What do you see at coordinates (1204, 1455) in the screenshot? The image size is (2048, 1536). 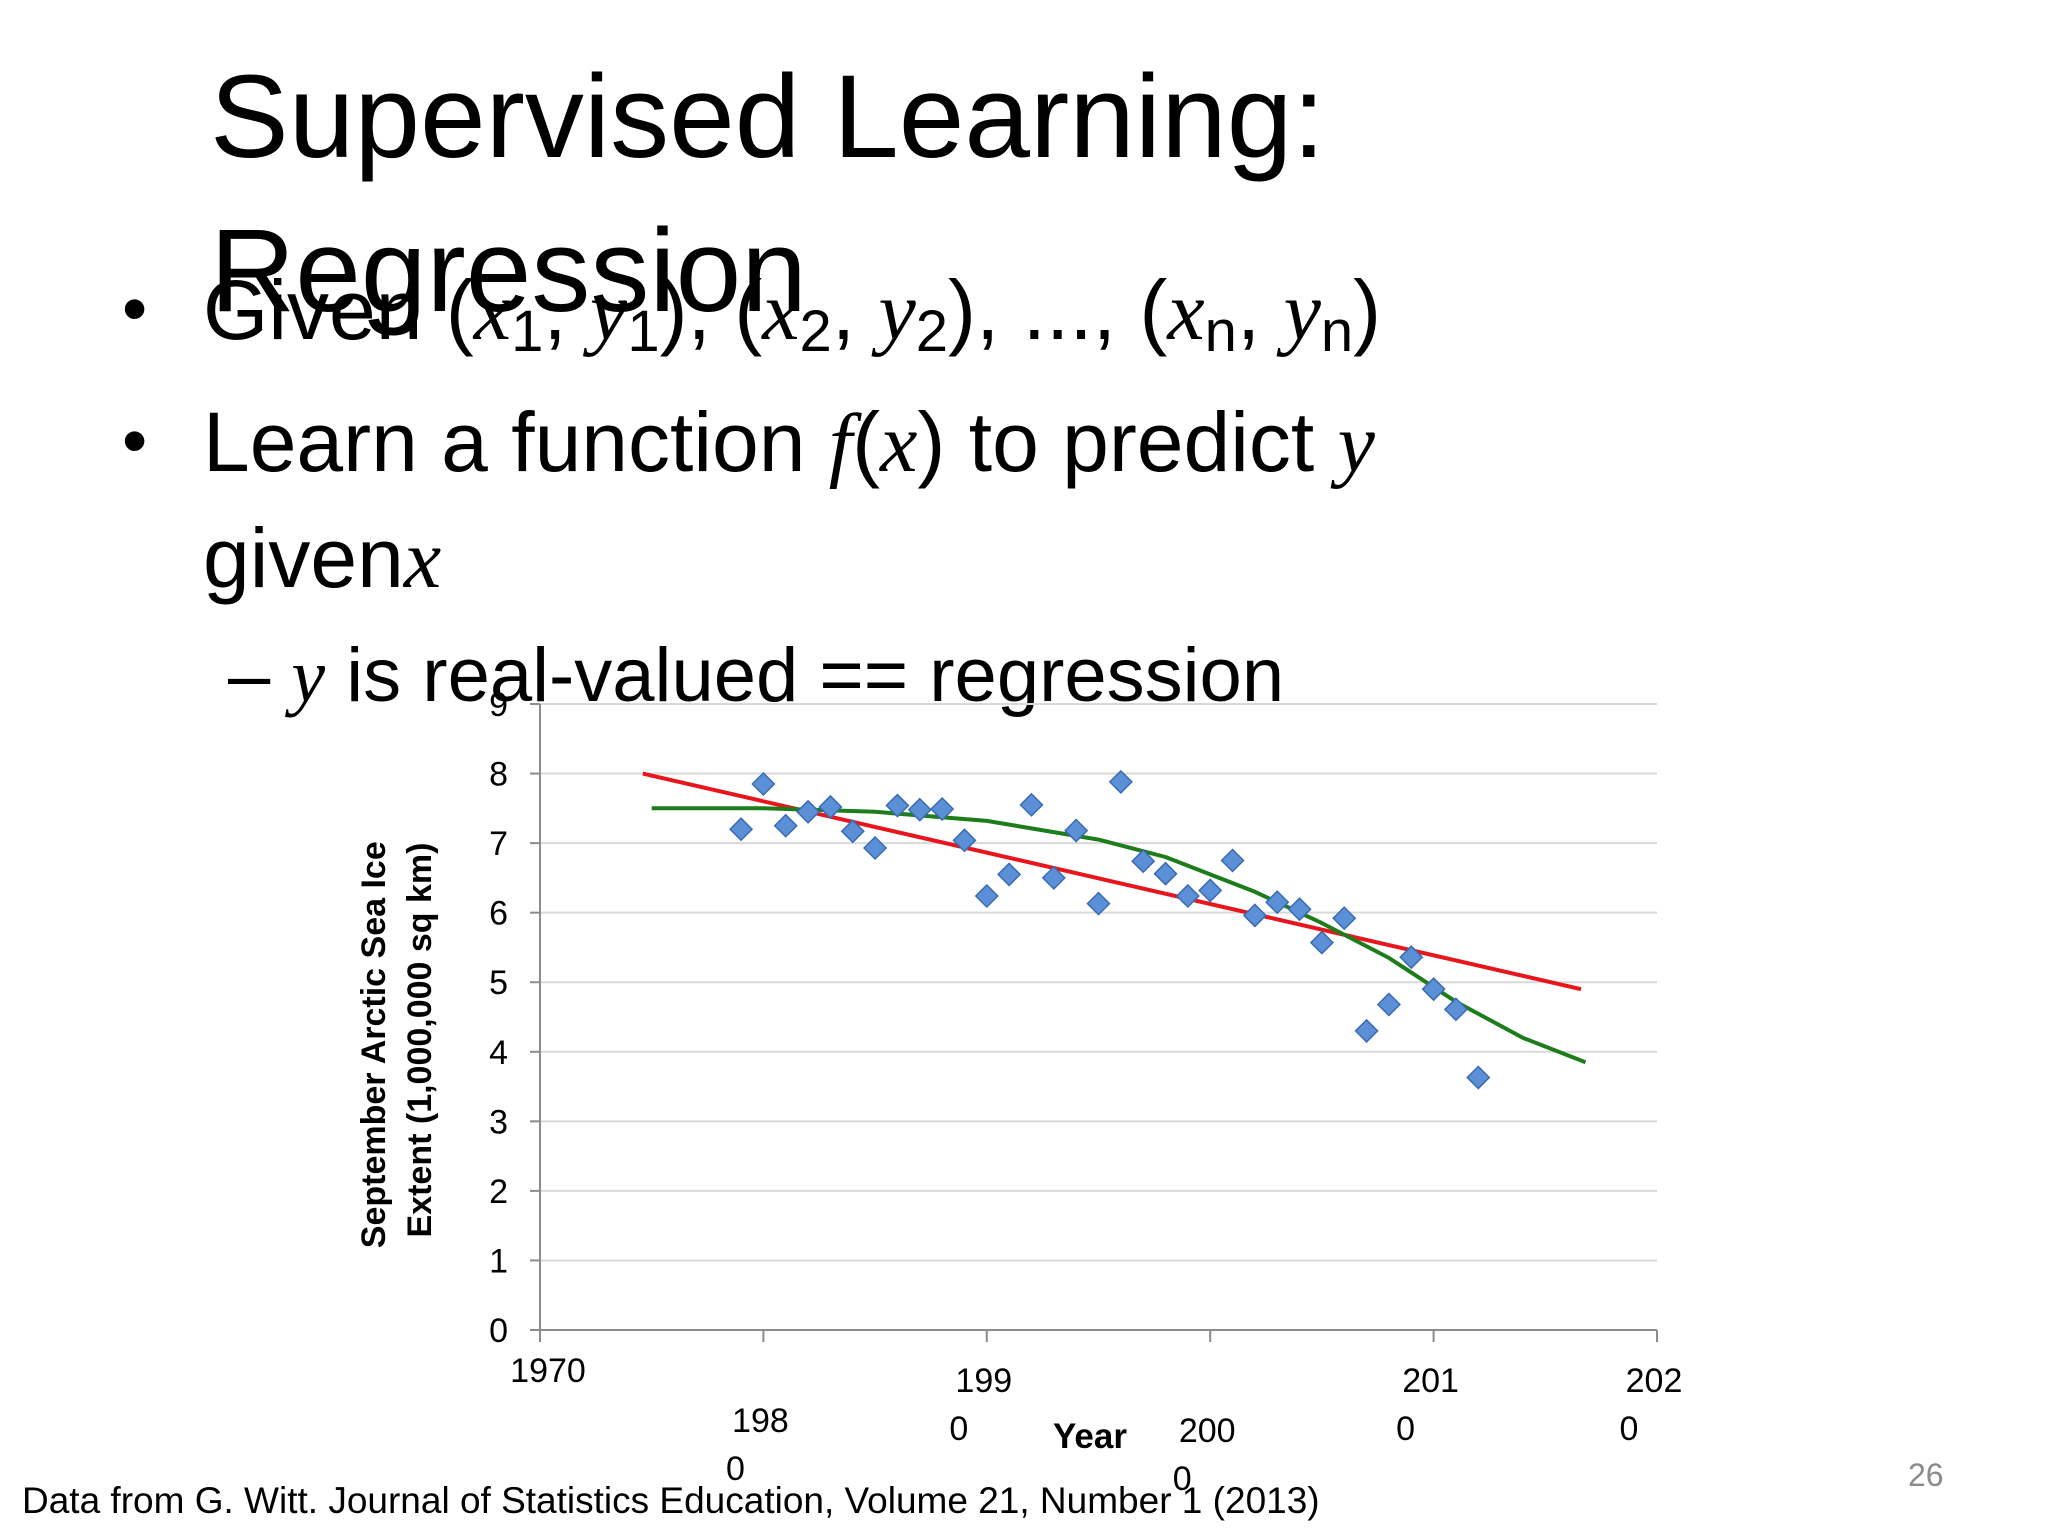 I see `x-tick-label: 200 0` at bounding box center [1204, 1455].